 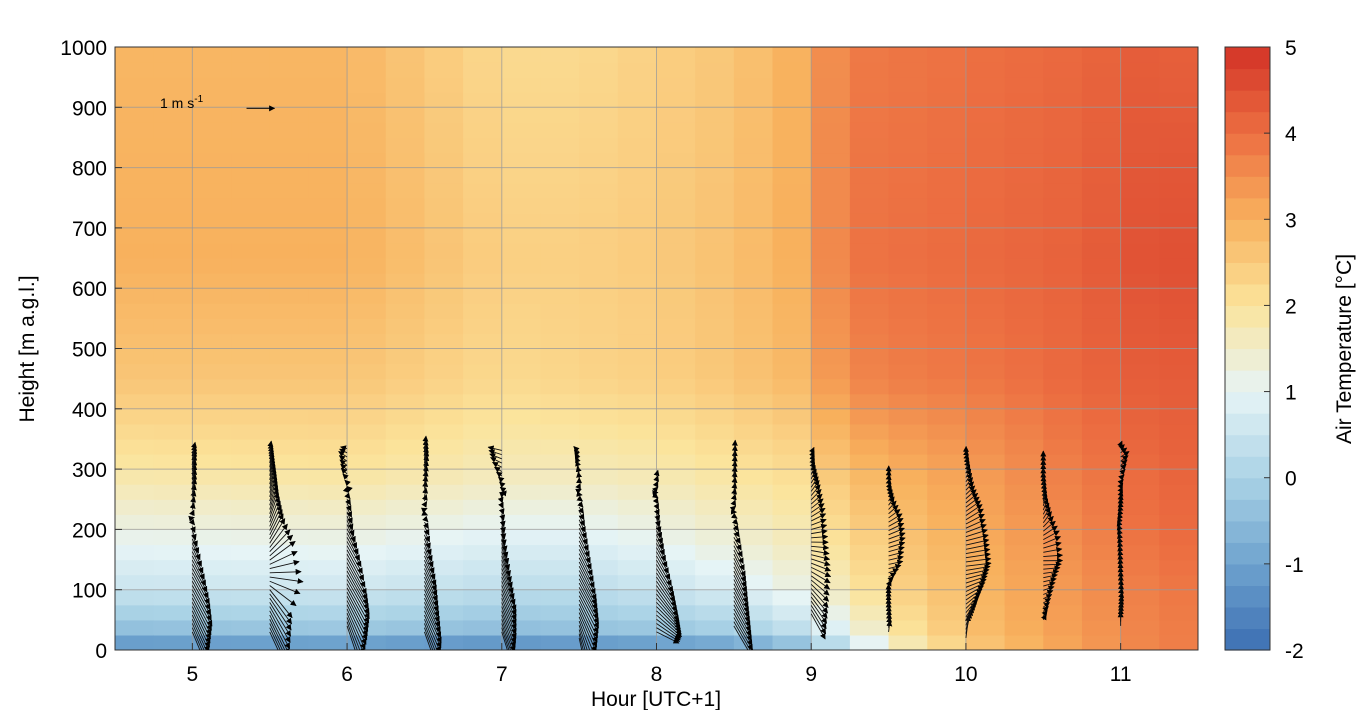 I want to click on y-tick-label: 800, so click(x=89, y=169).